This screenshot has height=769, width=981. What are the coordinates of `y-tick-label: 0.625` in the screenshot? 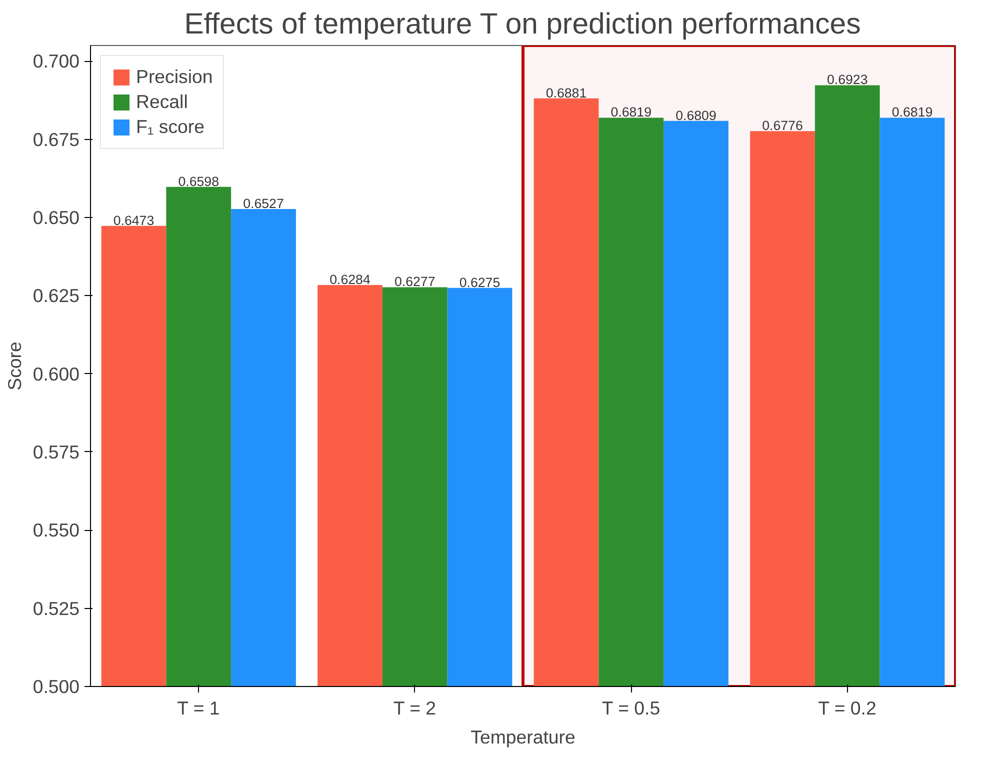 It's located at (56, 295).